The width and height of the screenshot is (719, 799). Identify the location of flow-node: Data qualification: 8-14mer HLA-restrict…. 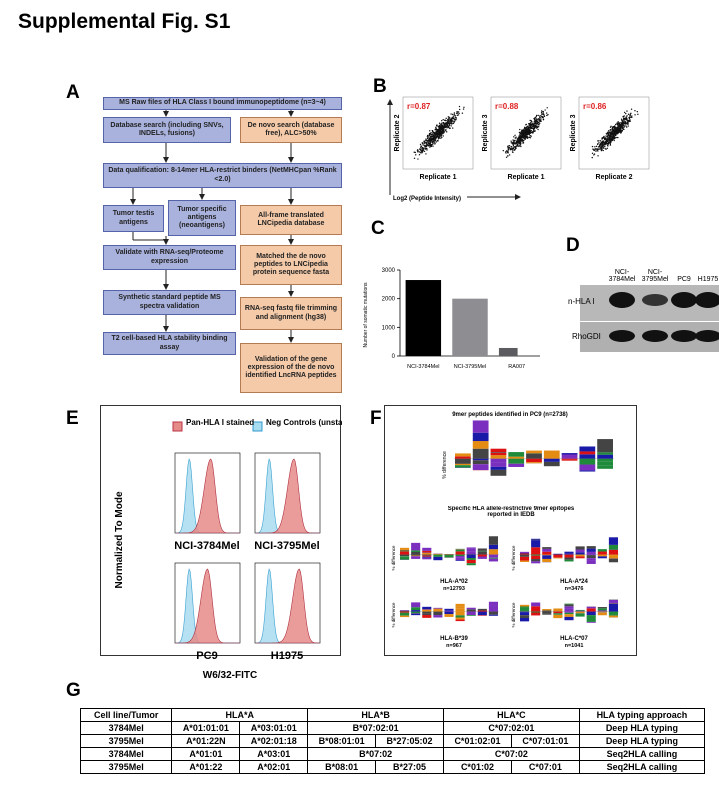
(222, 175).